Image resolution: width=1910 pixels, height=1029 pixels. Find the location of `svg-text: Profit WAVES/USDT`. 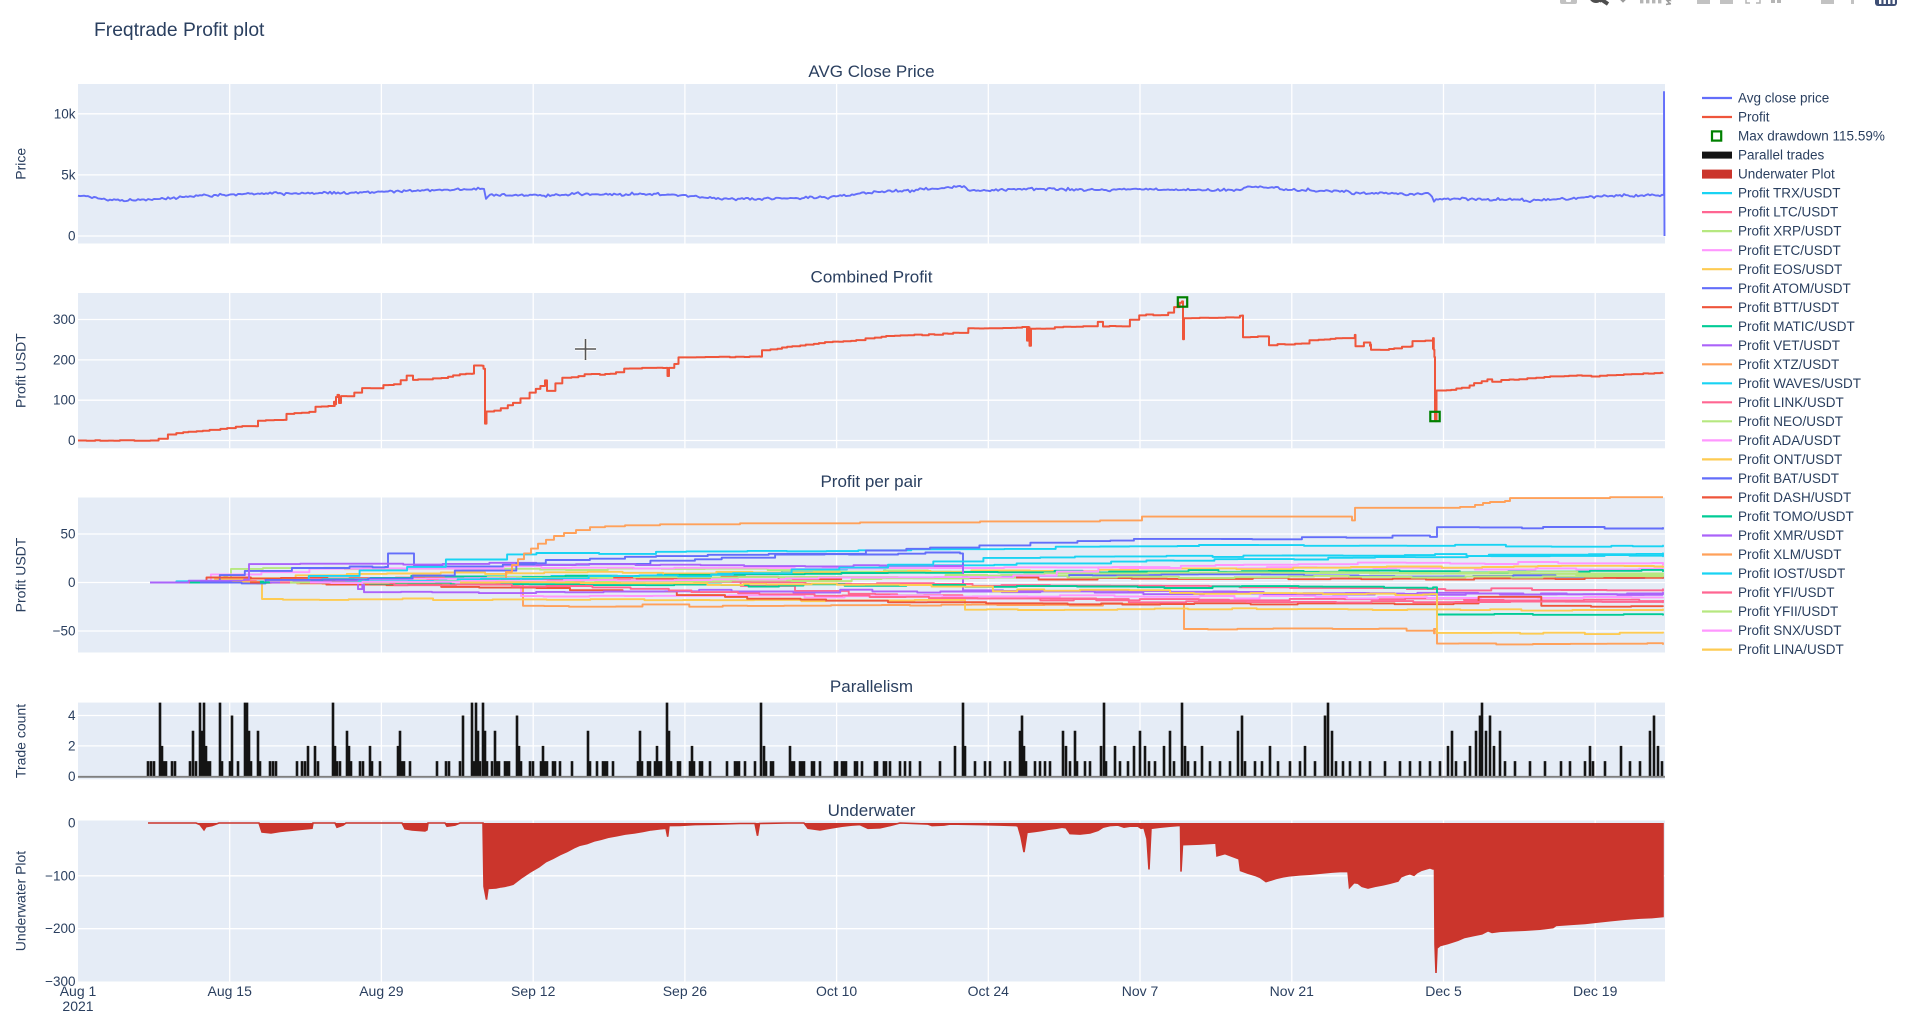

svg-text: Profit WAVES/USDT is located at coordinates (1799, 383).